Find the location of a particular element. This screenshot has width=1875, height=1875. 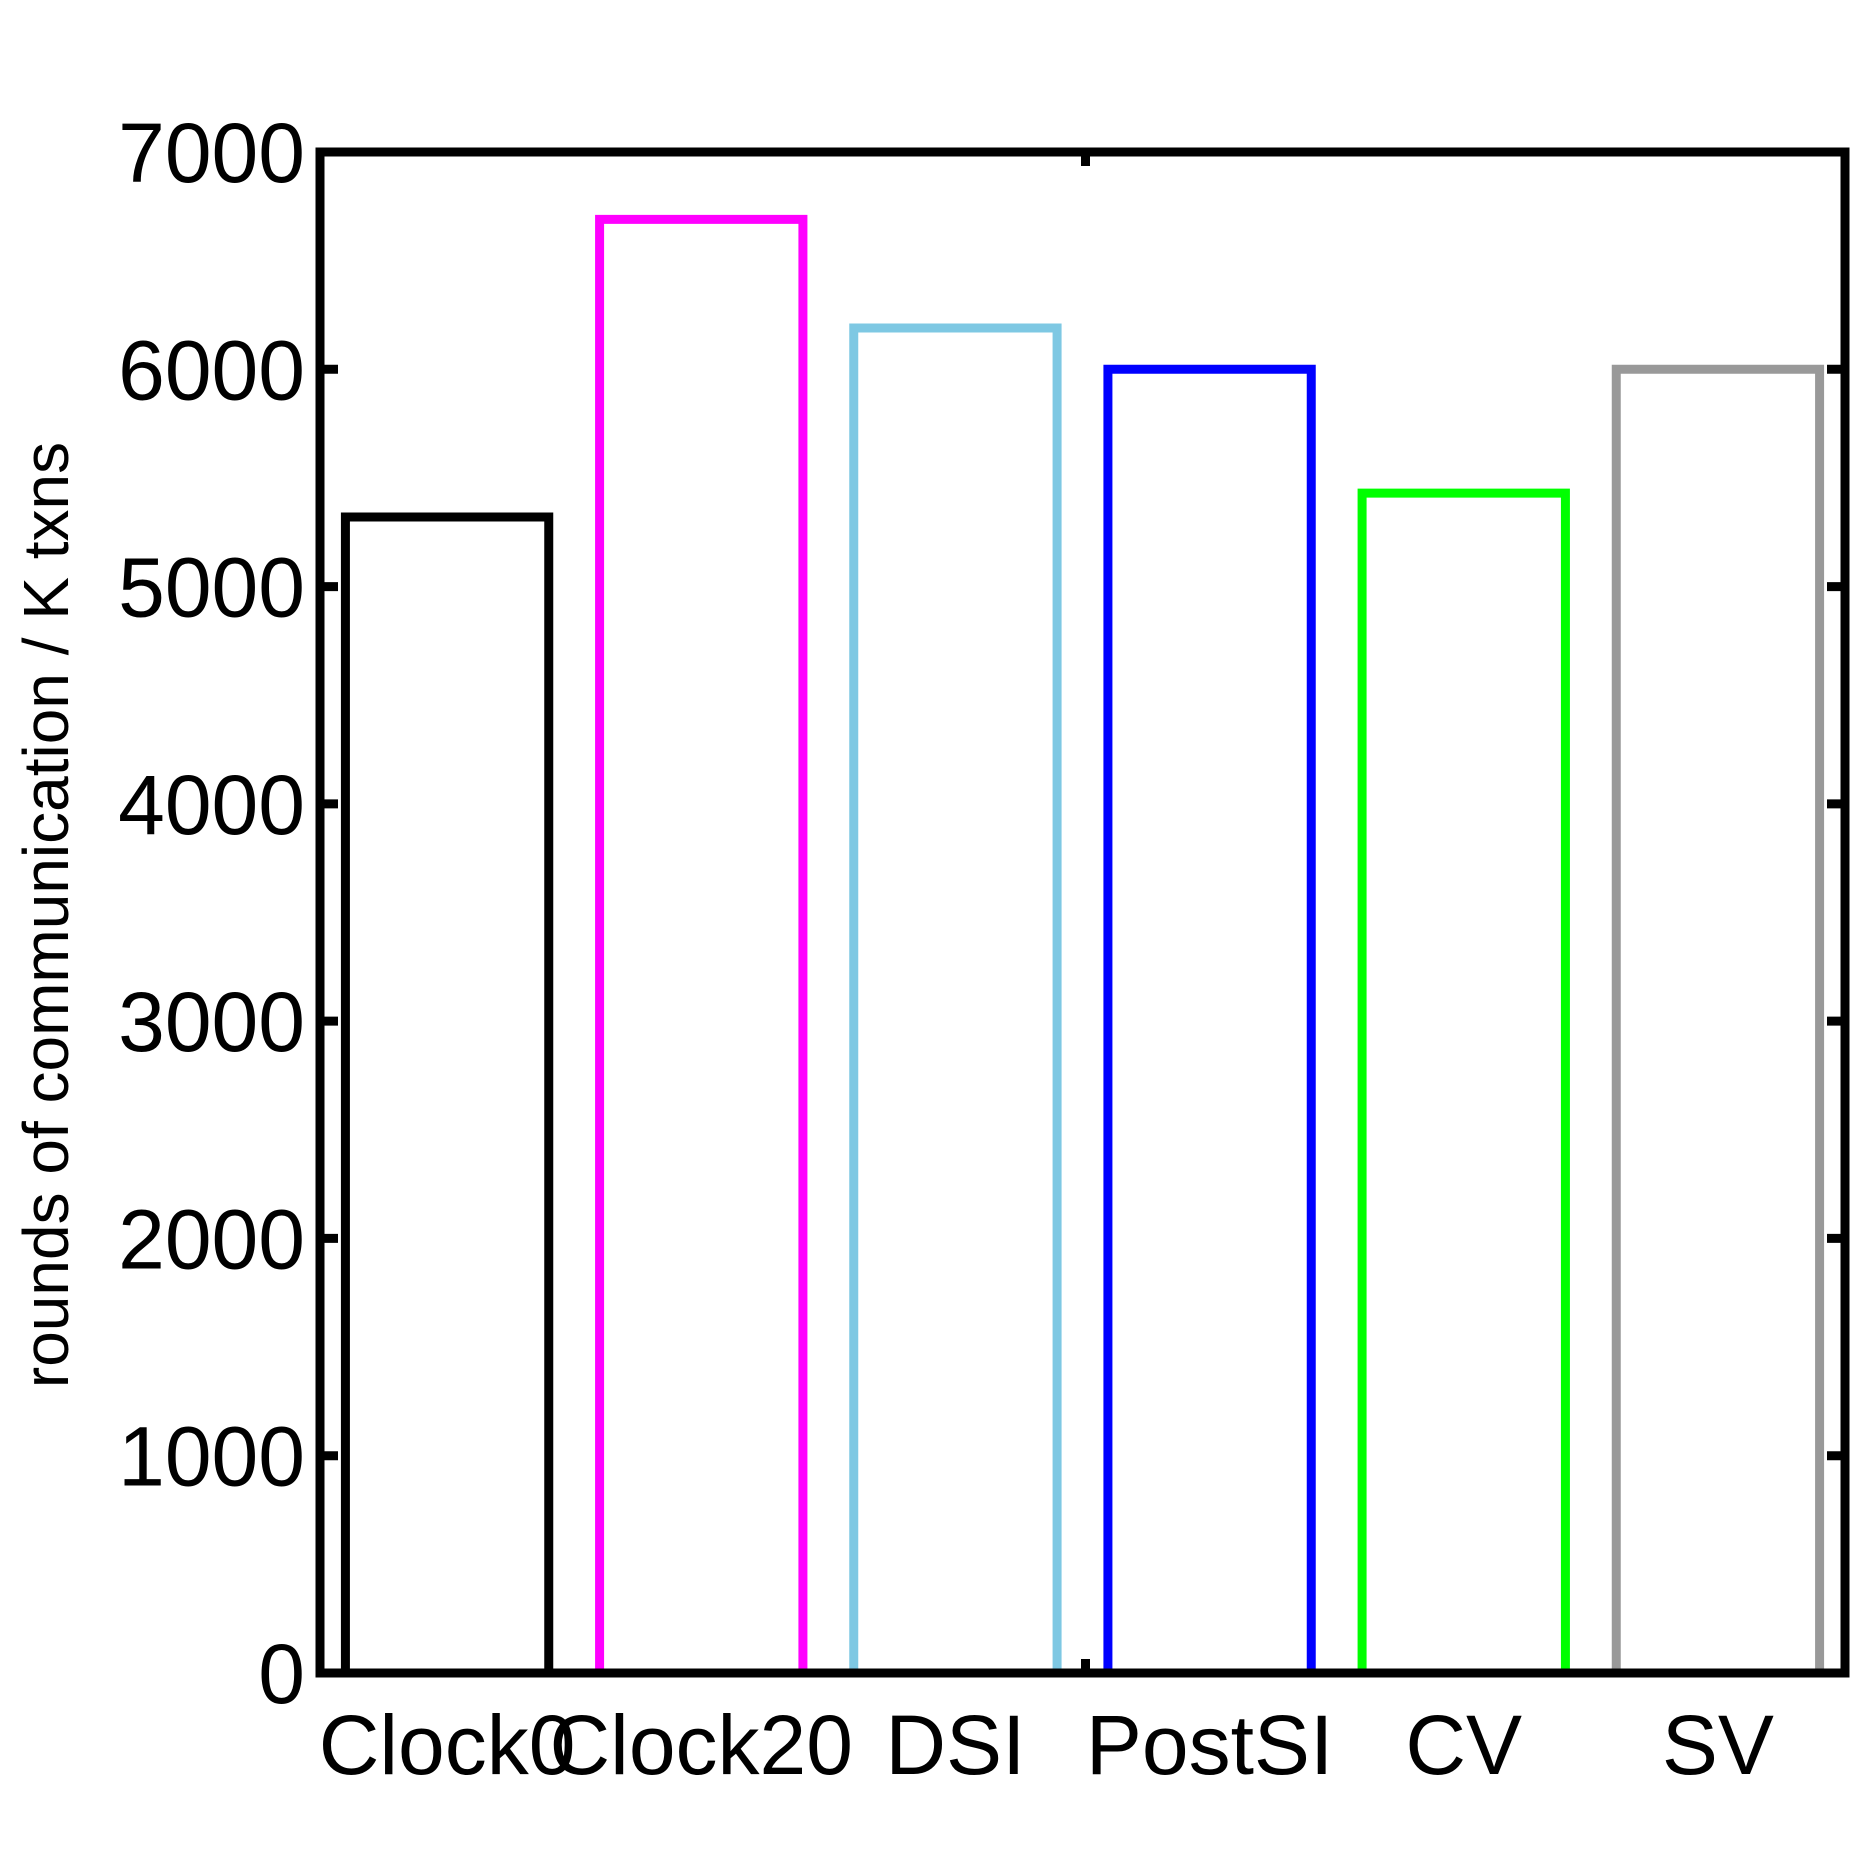

y-axis-title: rounds of communication / K txns is located at coordinates (46, 915).